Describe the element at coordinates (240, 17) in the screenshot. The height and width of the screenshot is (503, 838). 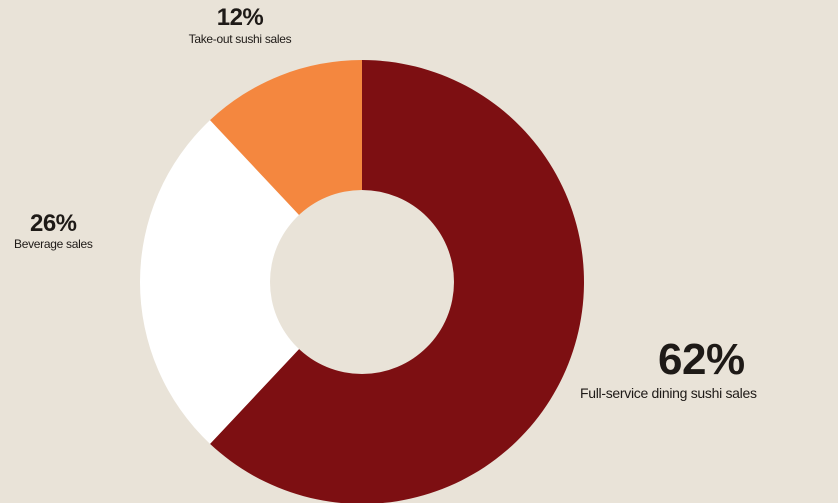
I see `label-take-out-percent: 12%` at that location.